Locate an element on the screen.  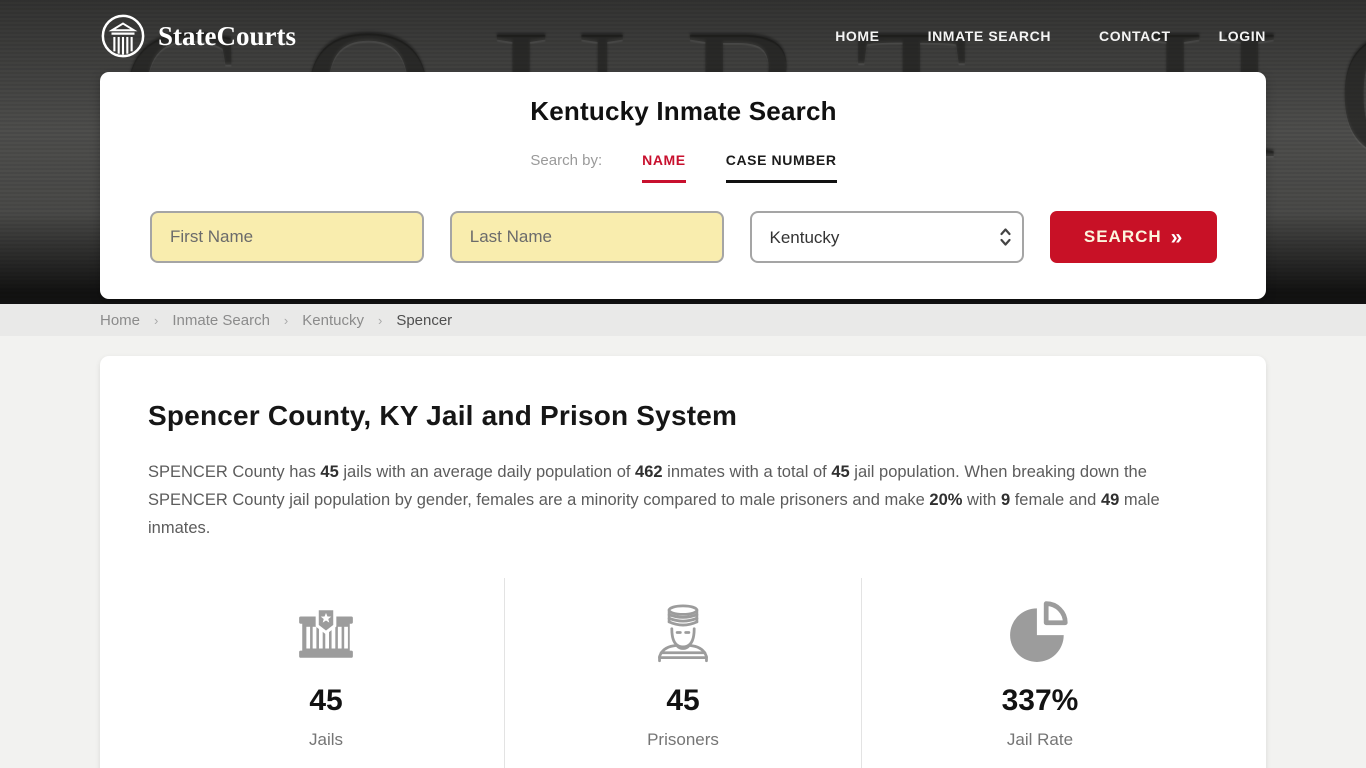
breadcrumb-home: Home is located at coordinates (120, 320).